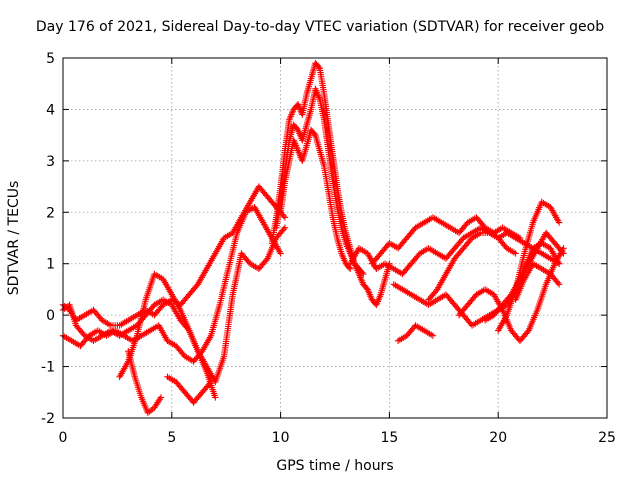  I want to click on y-tick-label: -2, so click(48, 419).